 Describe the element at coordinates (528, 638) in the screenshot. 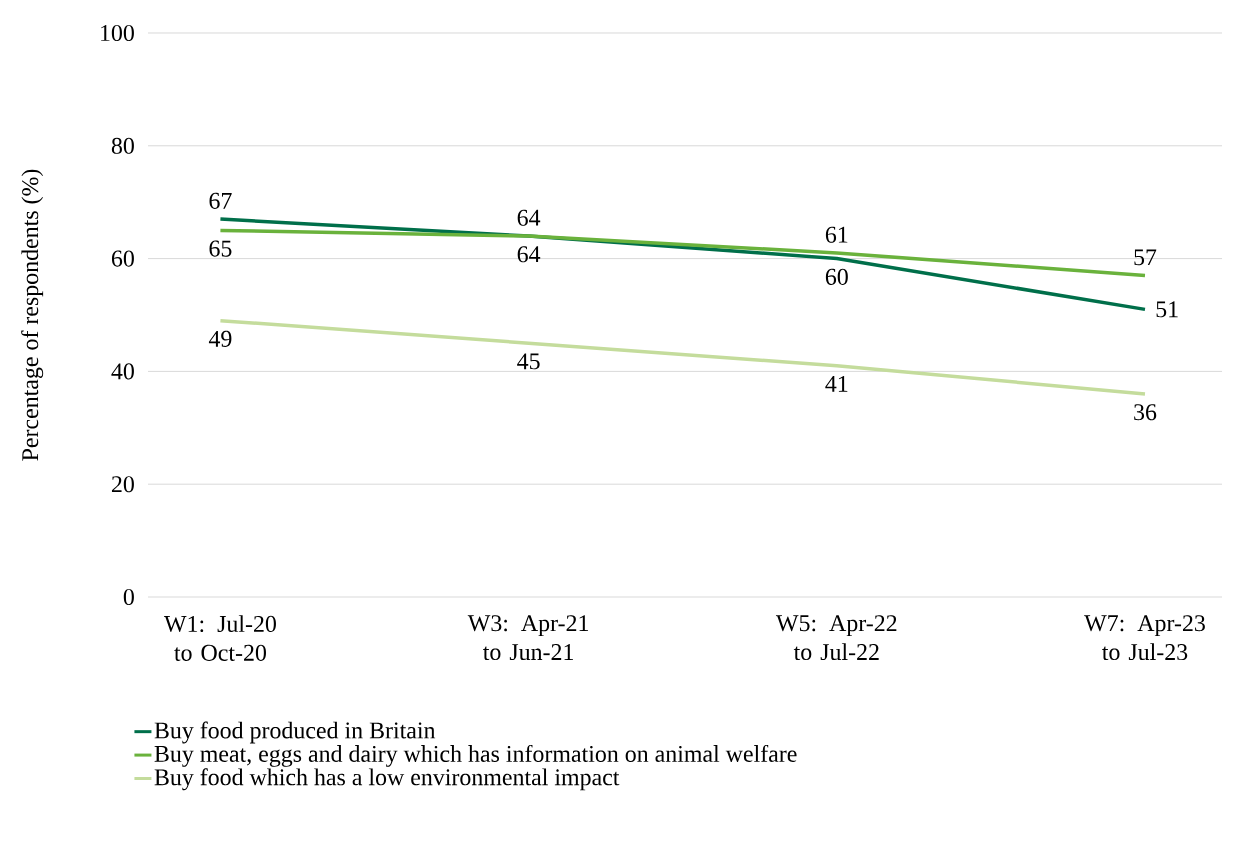

I see `x-tick-label: W3: Apr-21 to Jun-21` at that location.